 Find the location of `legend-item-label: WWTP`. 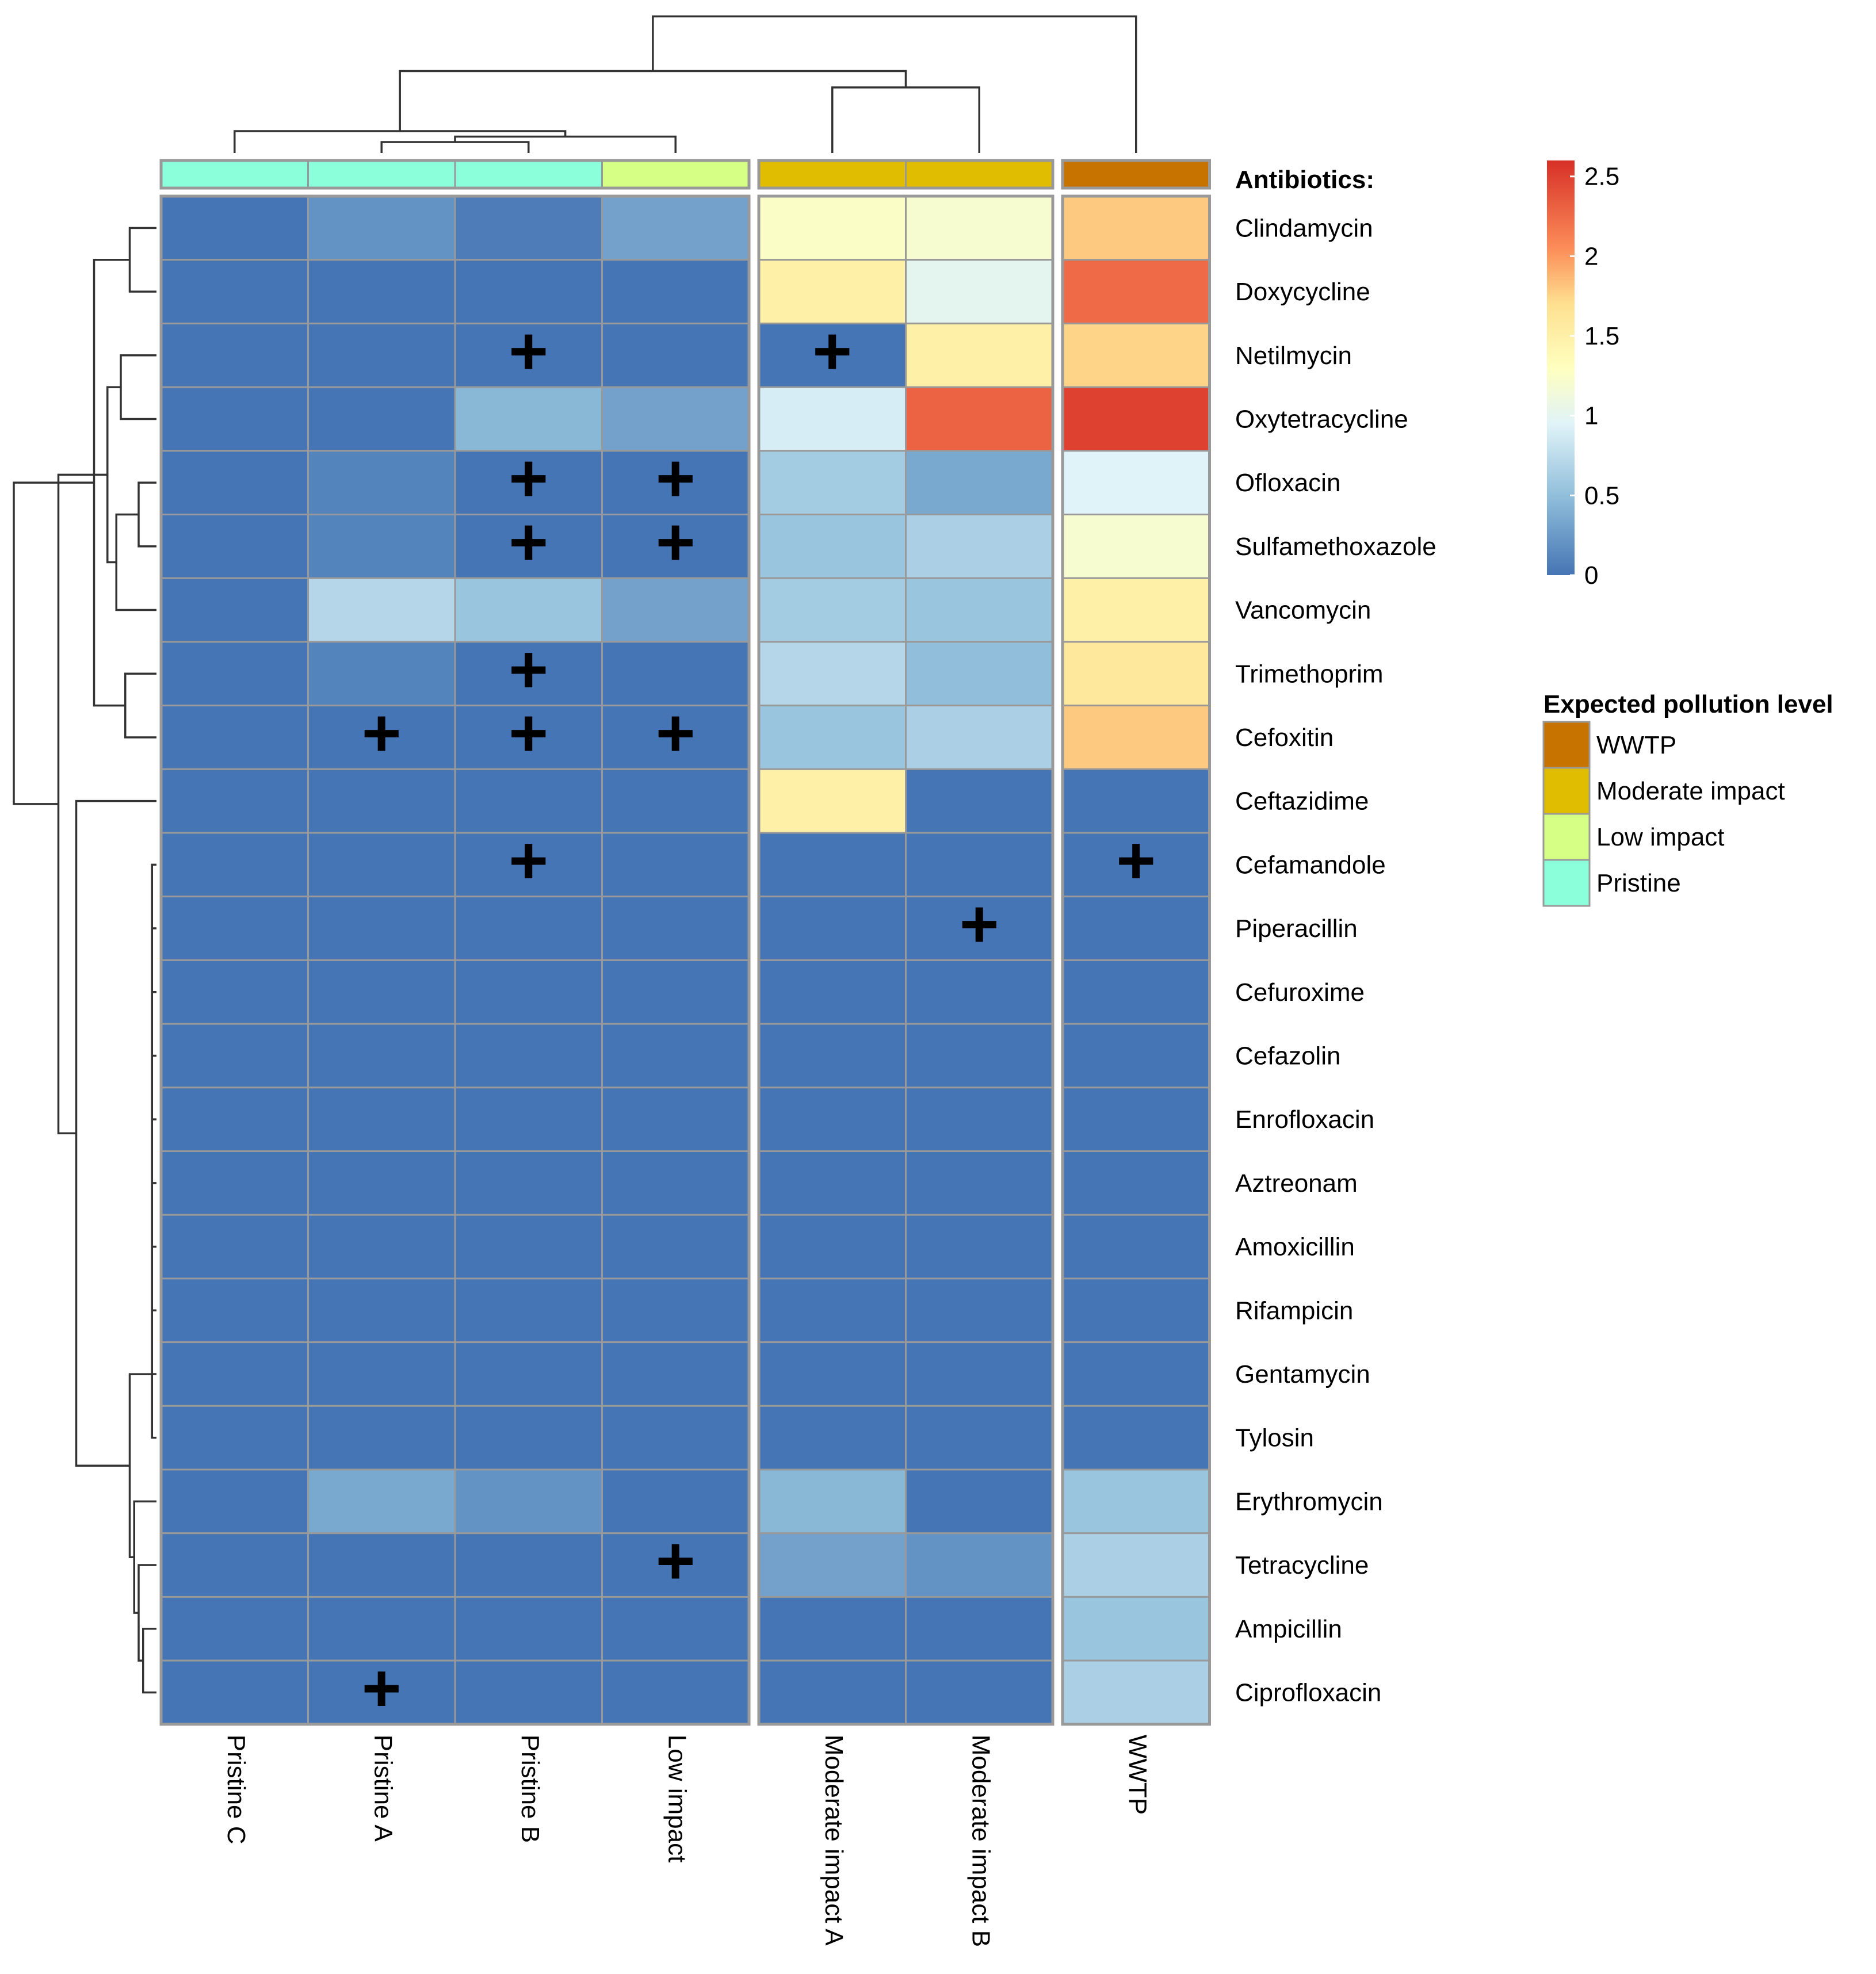

legend-item-label: WWTP is located at coordinates (1636, 745).